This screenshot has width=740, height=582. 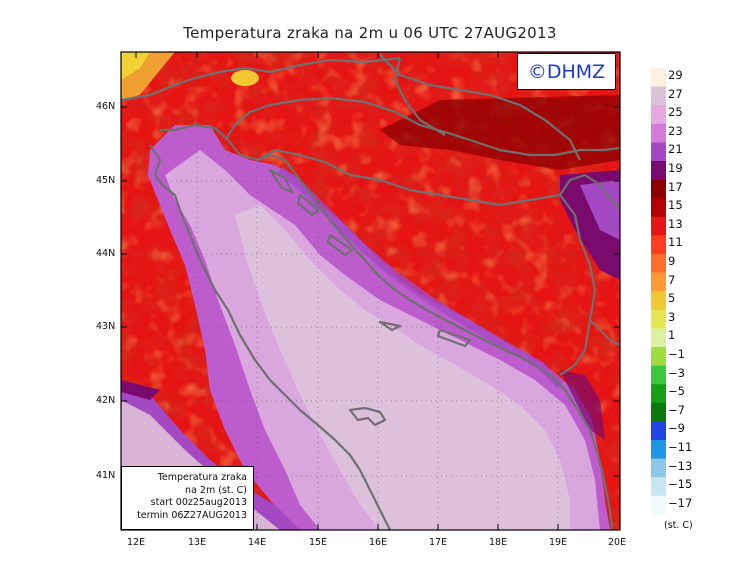 What do you see at coordinates (676, 410) in the screenshot?
I see `legend-label: −7` at bounding box center [676, 410].